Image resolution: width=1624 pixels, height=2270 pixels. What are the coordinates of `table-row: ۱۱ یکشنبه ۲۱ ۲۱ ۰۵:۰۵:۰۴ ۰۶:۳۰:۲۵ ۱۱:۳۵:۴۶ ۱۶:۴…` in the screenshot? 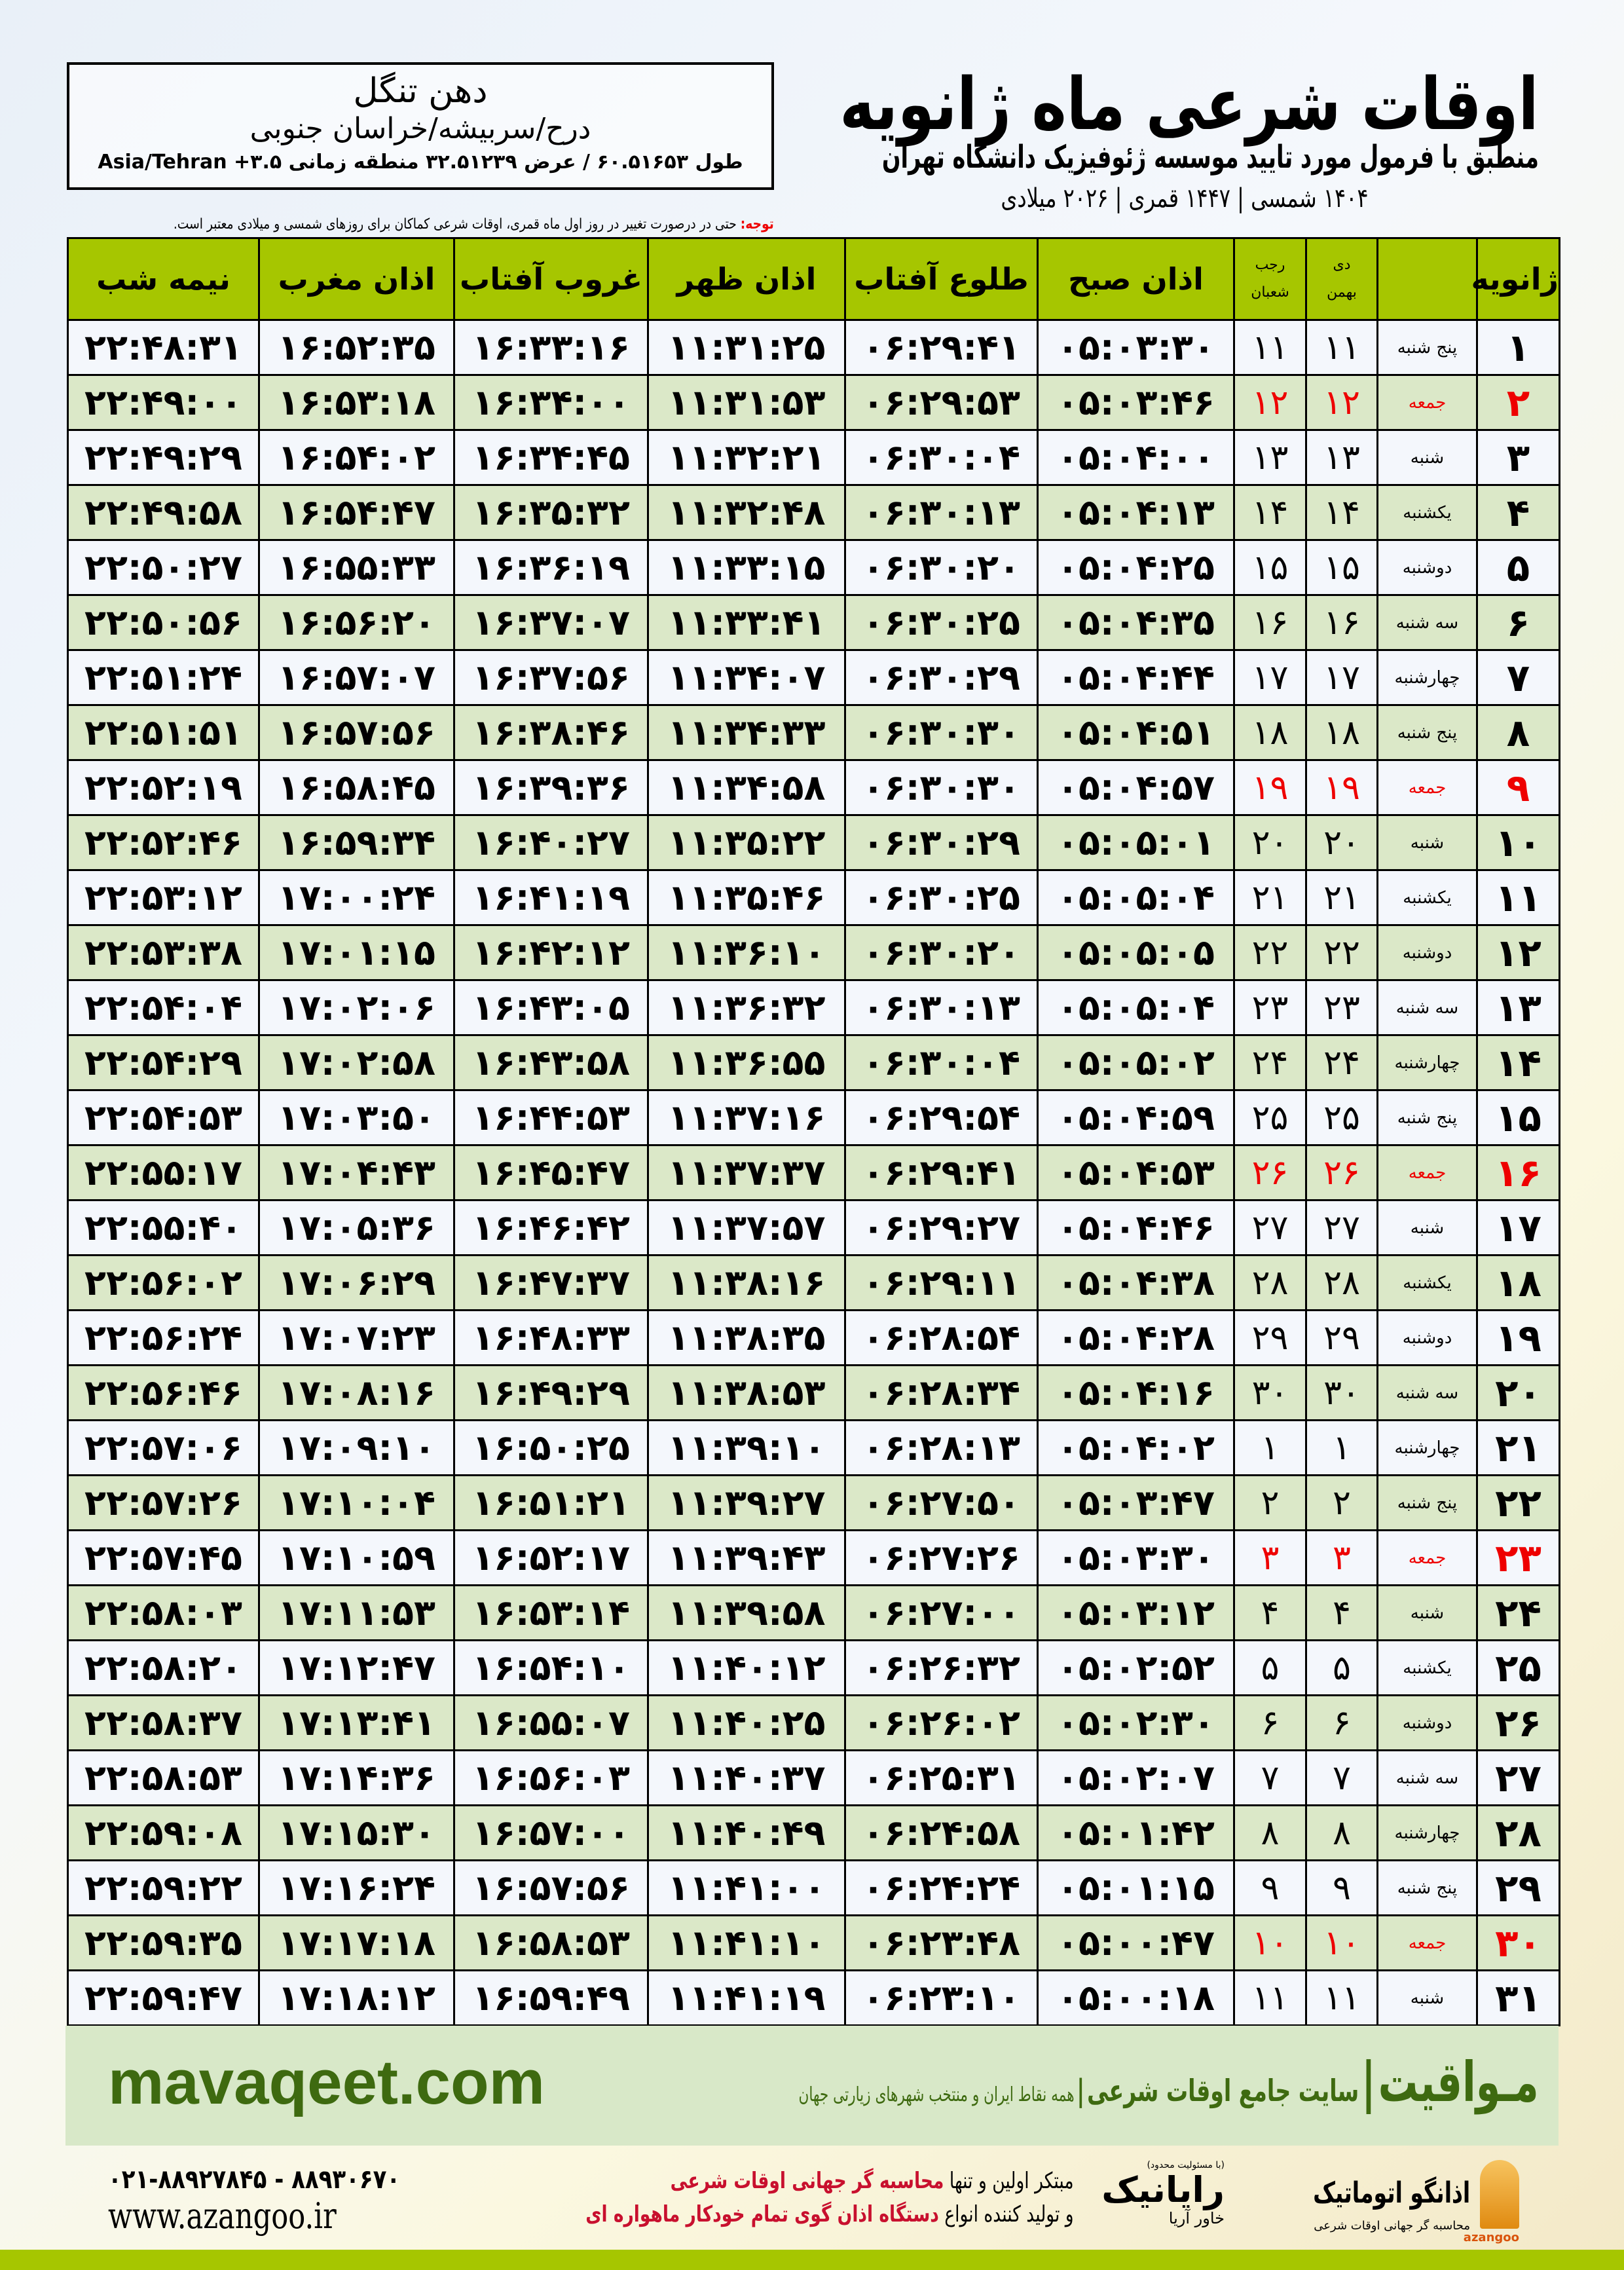 It's located at (813, 897).